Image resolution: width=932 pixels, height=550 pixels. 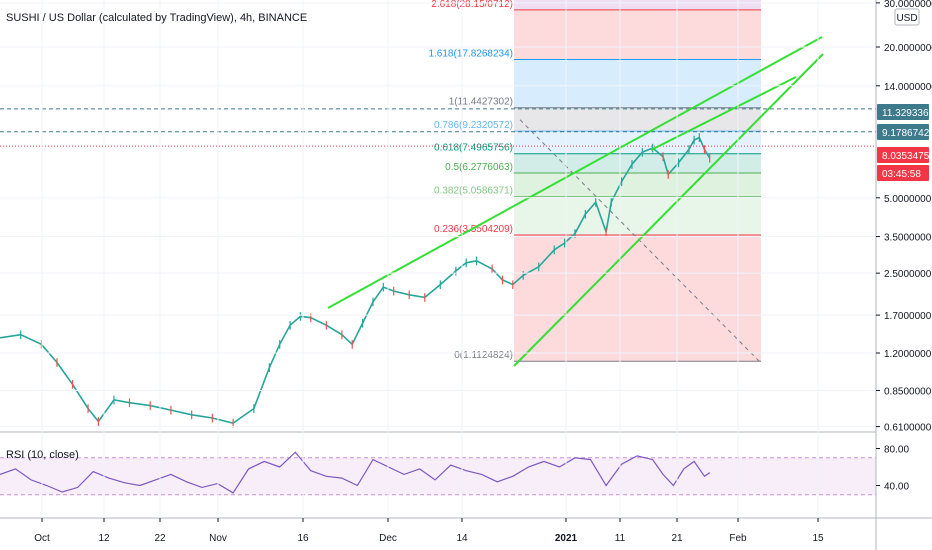 I want to click on rsi-tick-label: 40.00, so click(x=896, y=487).